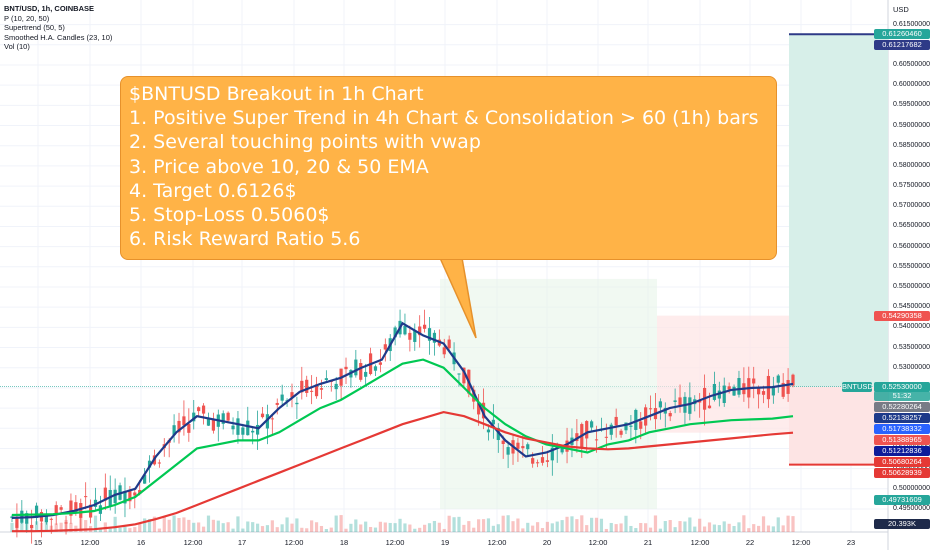 This screenshot has width=932, height=550. What do you see at coordinates (911, 145) in the screenshot?
I see `y-tick-label: 0.58500000` at bounding box center [911, 145].